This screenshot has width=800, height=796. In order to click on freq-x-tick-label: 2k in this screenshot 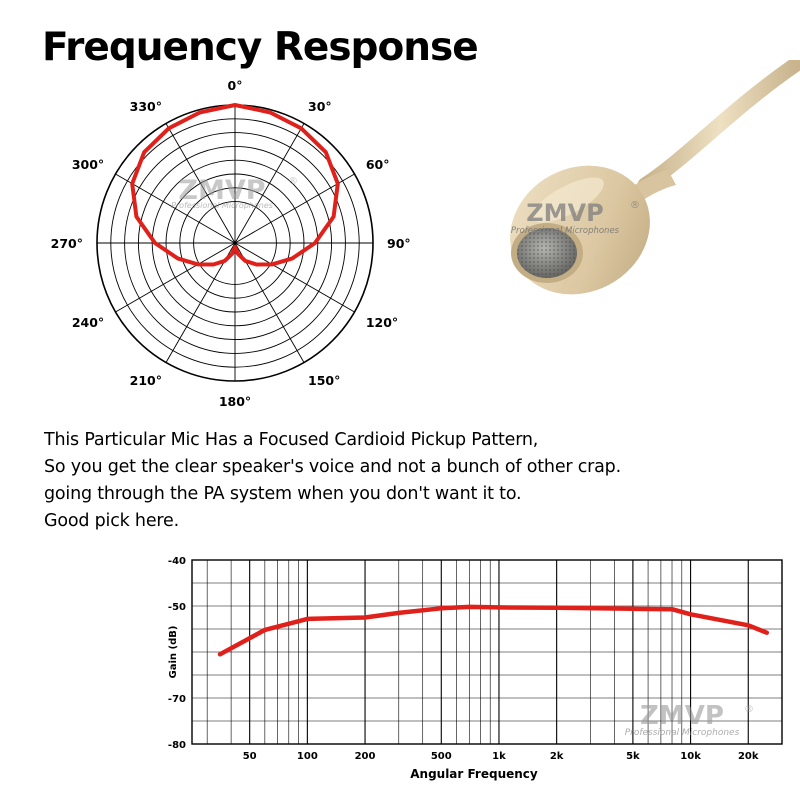, I will do `click(557, 756)`.